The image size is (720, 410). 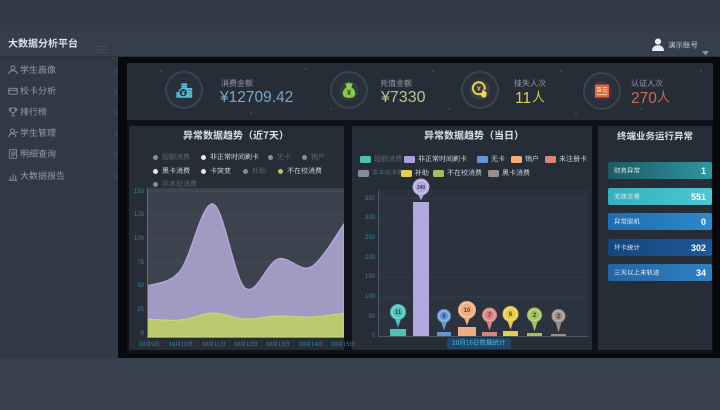 What do you see at coordinates (490, 316) in the screenshot?
I see `svg-text: 7` at bounding box center [490, 316].